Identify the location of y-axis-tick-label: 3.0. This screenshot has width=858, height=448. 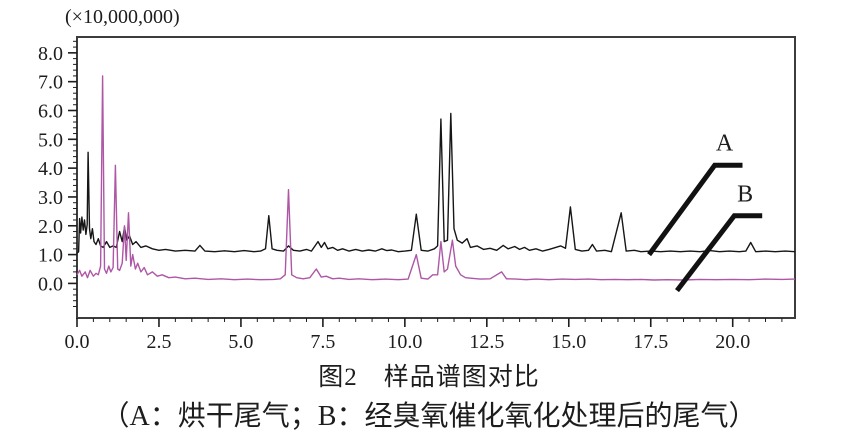
(50, 198).